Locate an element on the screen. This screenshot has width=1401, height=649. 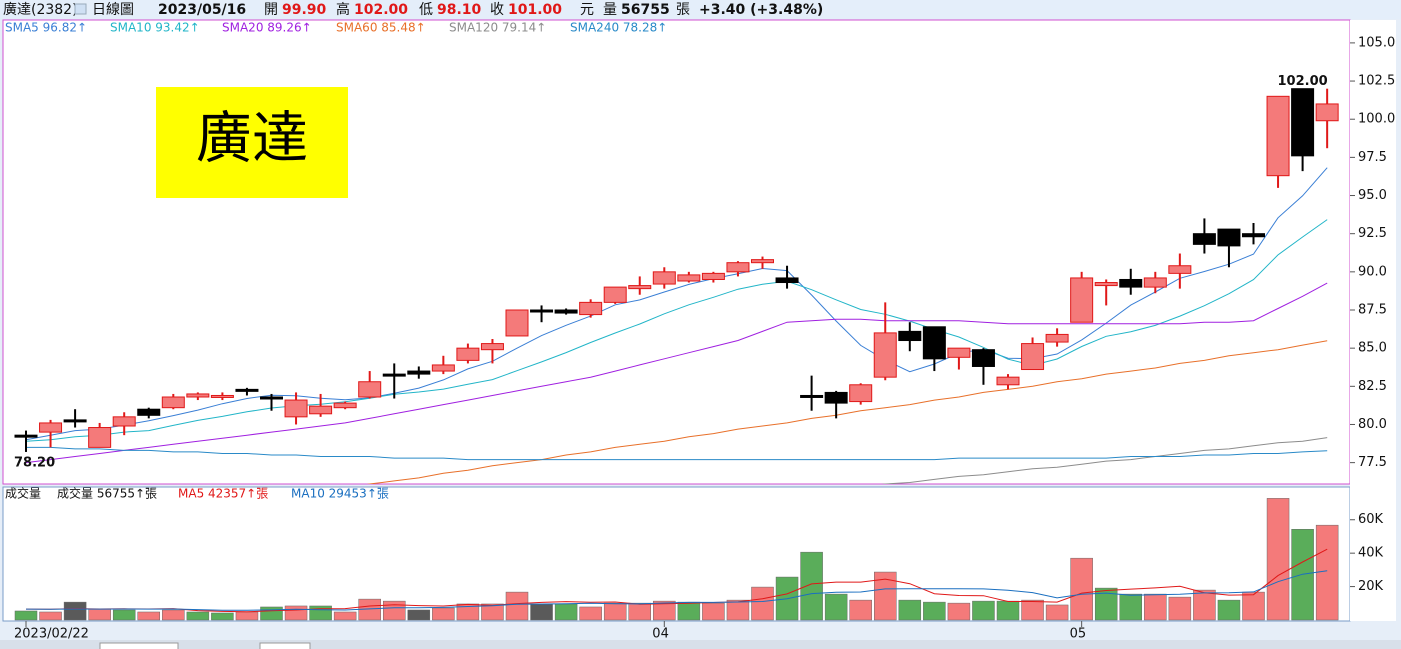
period: 日線圖 is located at coordinates (113, 10).